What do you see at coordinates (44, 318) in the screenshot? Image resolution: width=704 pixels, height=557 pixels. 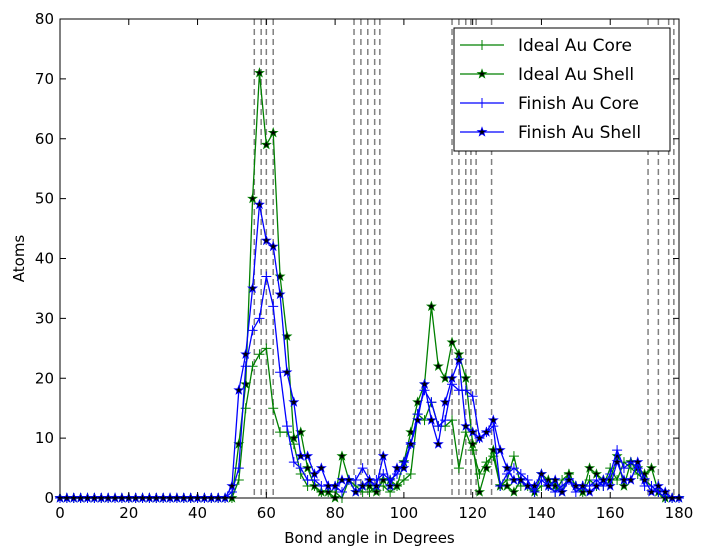 I see `y-tick-label: 30` at bounding box center [44, 318].